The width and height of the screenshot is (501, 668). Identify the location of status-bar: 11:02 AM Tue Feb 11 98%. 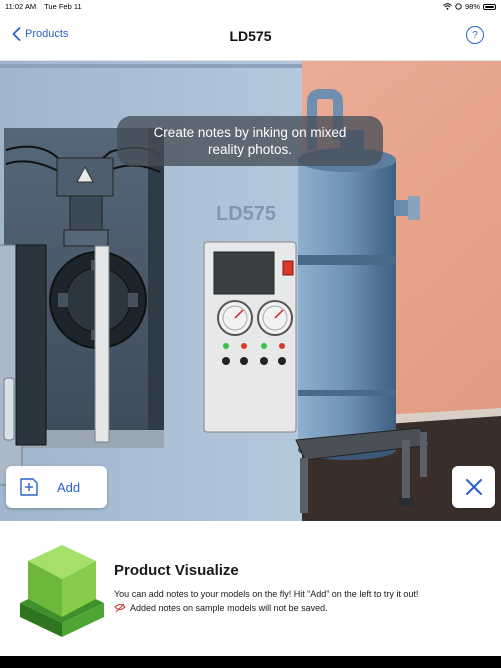
(250, 7).